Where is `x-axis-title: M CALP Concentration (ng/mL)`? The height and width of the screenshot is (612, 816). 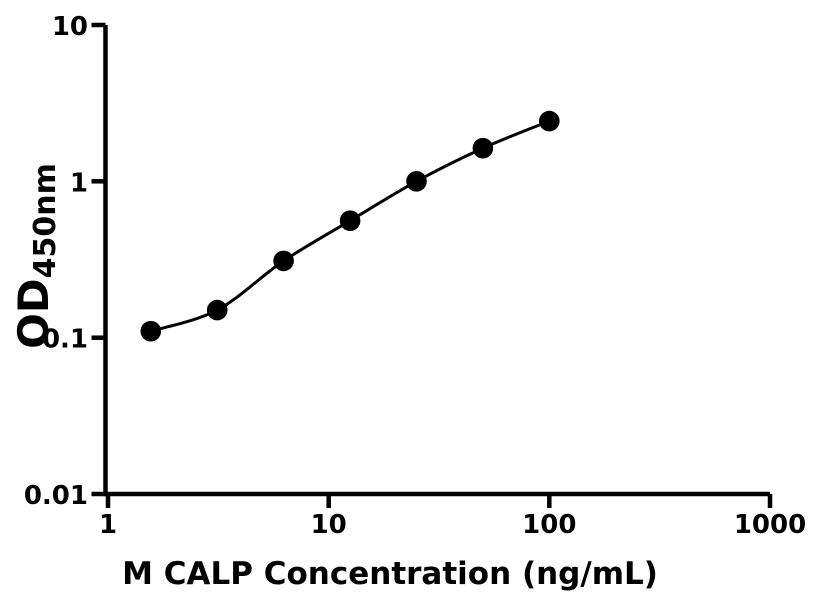
x-axis-title: M CALP Concentration (ng/mL) is located at coordinates (390, 574).